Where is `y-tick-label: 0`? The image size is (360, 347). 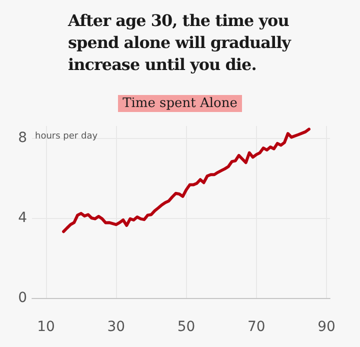 y-tick-label: 0 is located at coordinates (22, 298).